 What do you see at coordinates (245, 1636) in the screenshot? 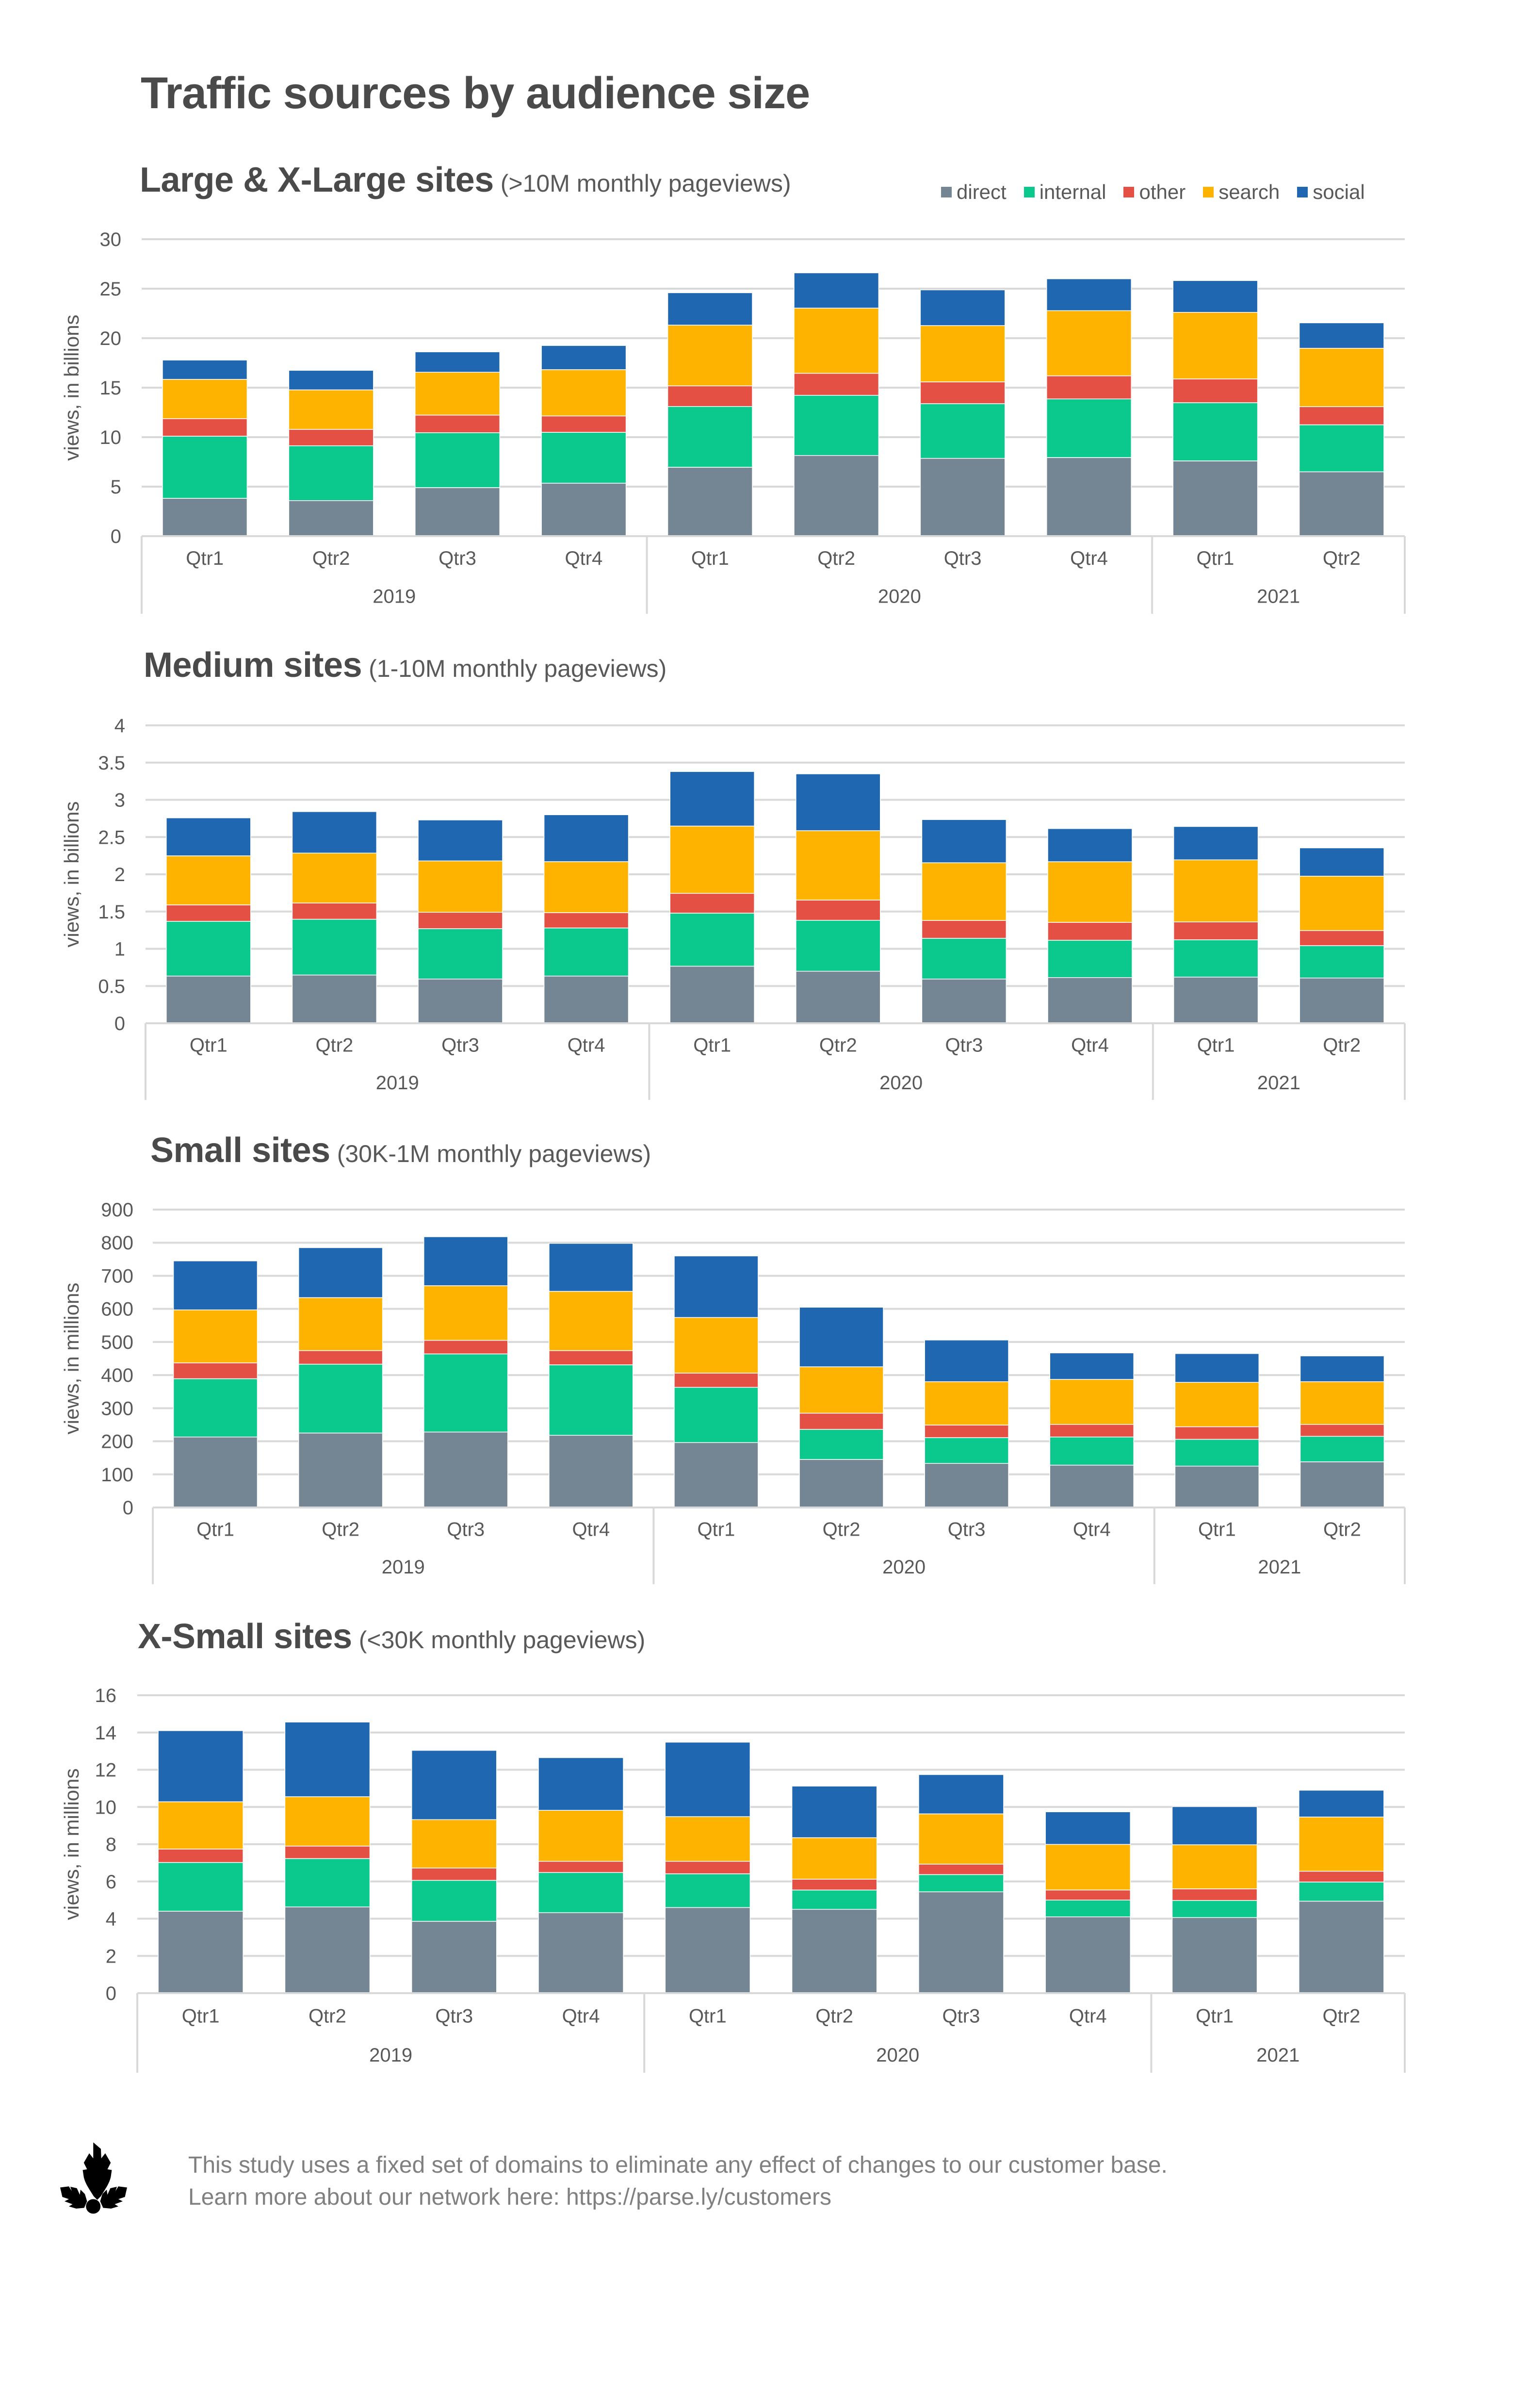
I see `chart-title-main: X-Small sites` at bounding box center [245, 1636].